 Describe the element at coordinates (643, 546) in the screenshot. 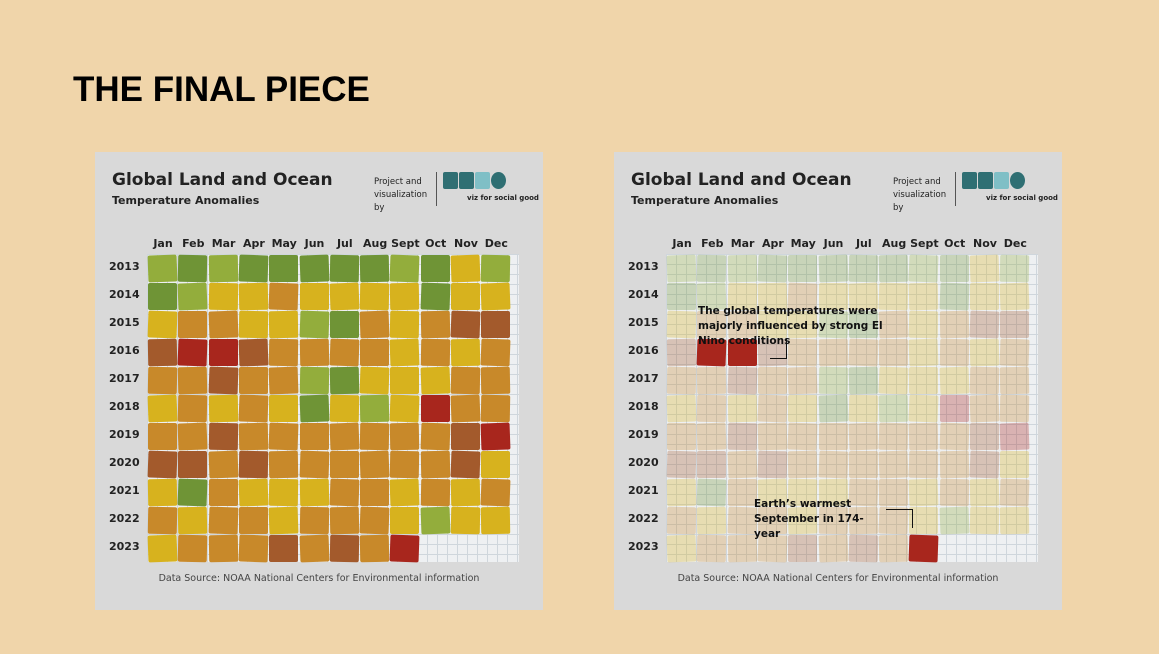

I see `year-label: 2023` at that location.